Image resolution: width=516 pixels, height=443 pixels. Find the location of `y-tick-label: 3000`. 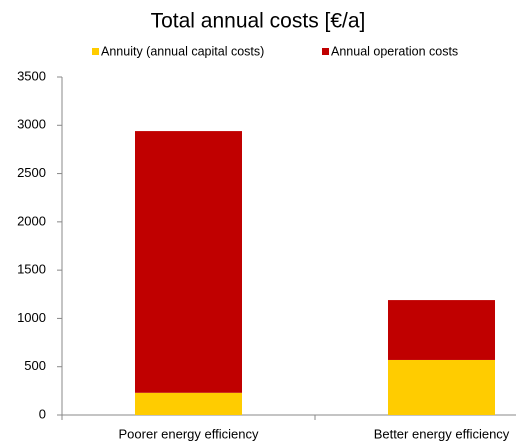

y-tick-label: 3000 is located at coordinates (31, 124).